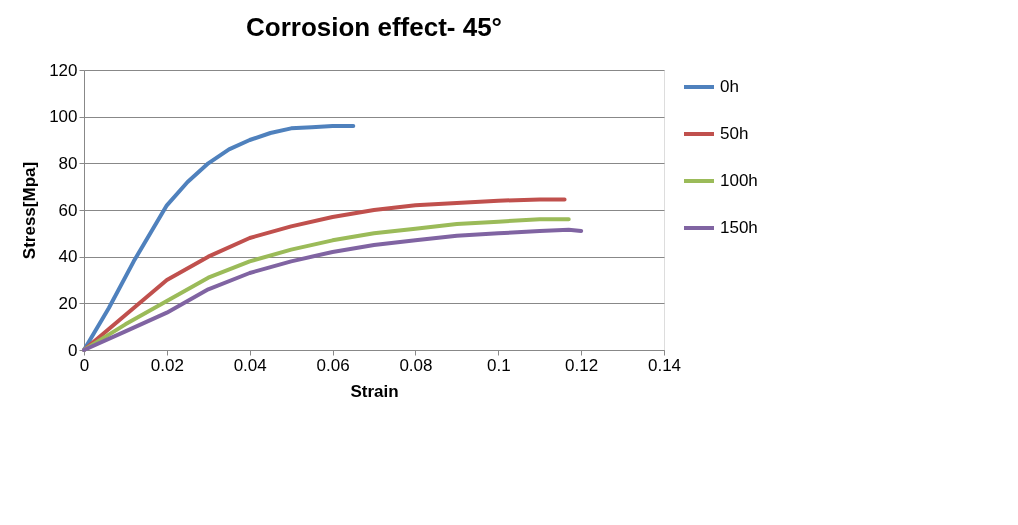 This screenshot has width=1018, height=525. I want to click on x-axis-title: Strain, so click(374, 391).